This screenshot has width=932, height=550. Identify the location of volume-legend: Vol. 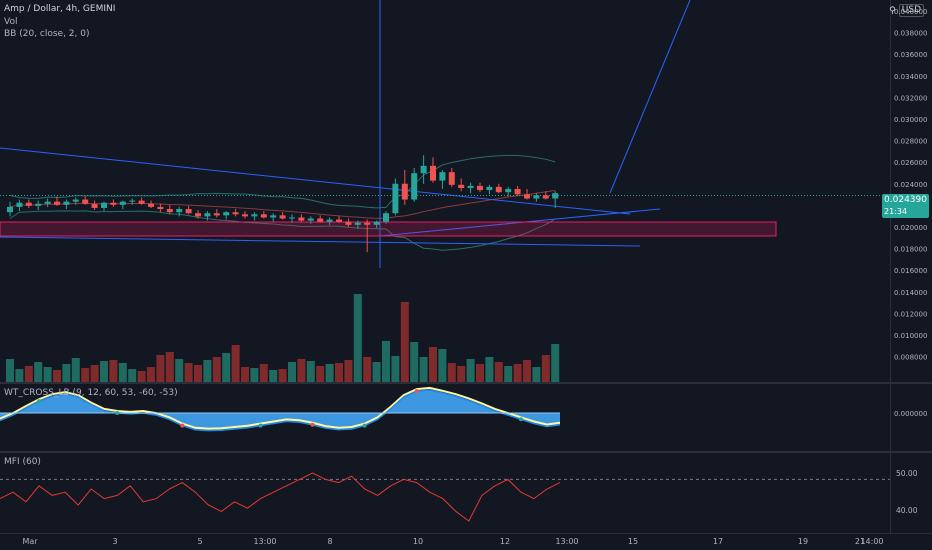
(11, 22).